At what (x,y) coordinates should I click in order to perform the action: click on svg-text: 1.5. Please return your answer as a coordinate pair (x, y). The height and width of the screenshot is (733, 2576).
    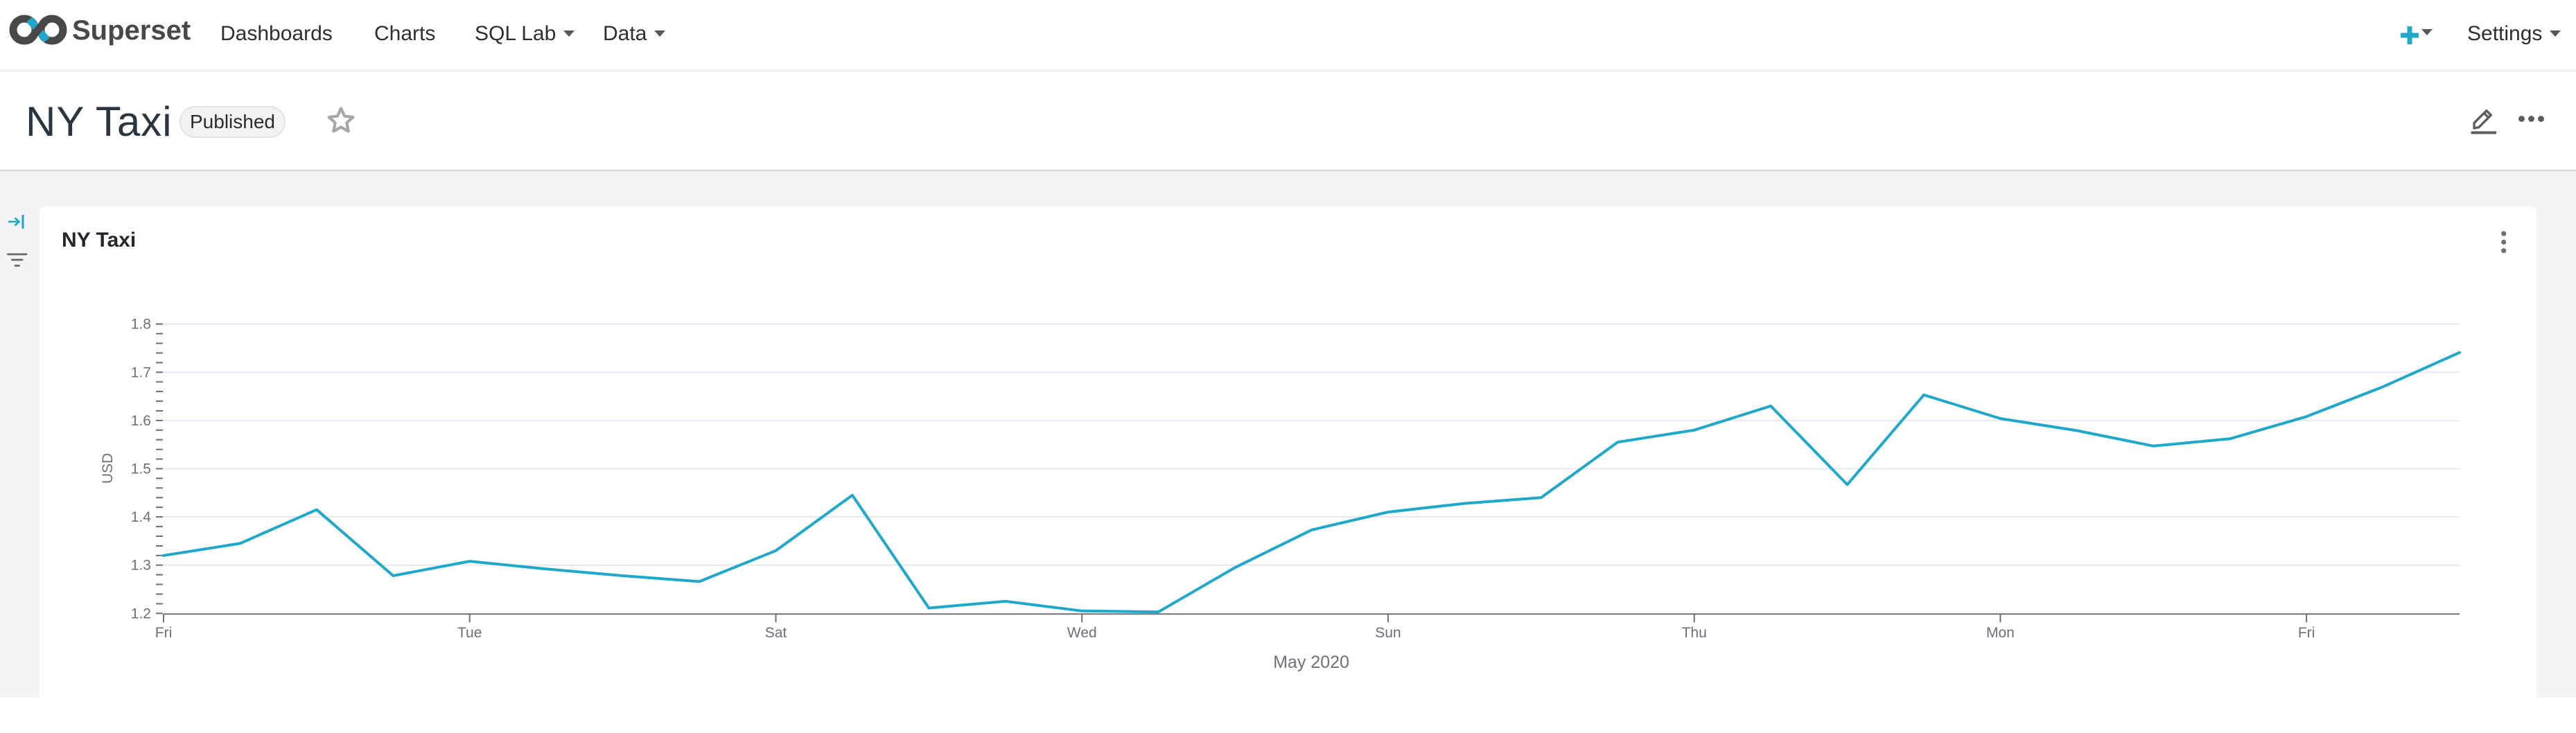
    Looking at the image, I should click on (141, 469).